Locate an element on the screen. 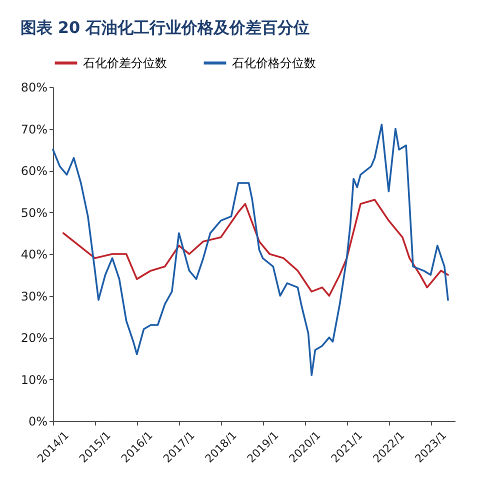  y-tick-label: 60% is located at coordinates (34, 171).